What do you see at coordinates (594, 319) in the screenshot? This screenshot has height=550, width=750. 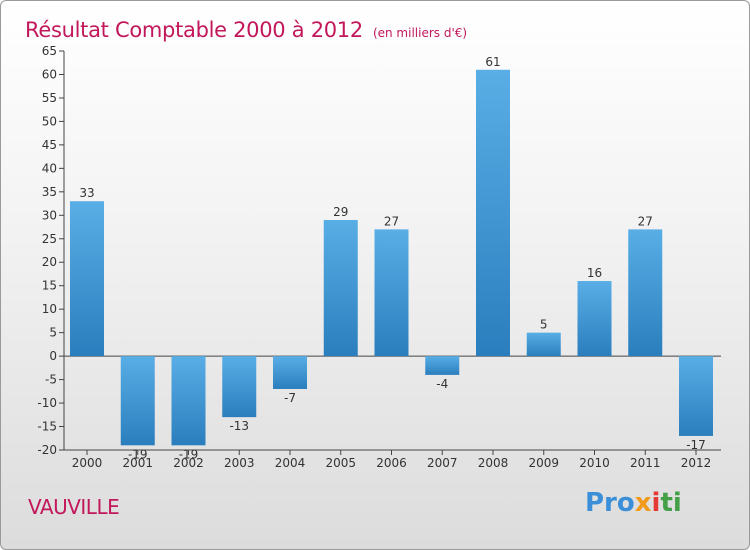 I see `bar-2010` at bounding box center [594, 319].